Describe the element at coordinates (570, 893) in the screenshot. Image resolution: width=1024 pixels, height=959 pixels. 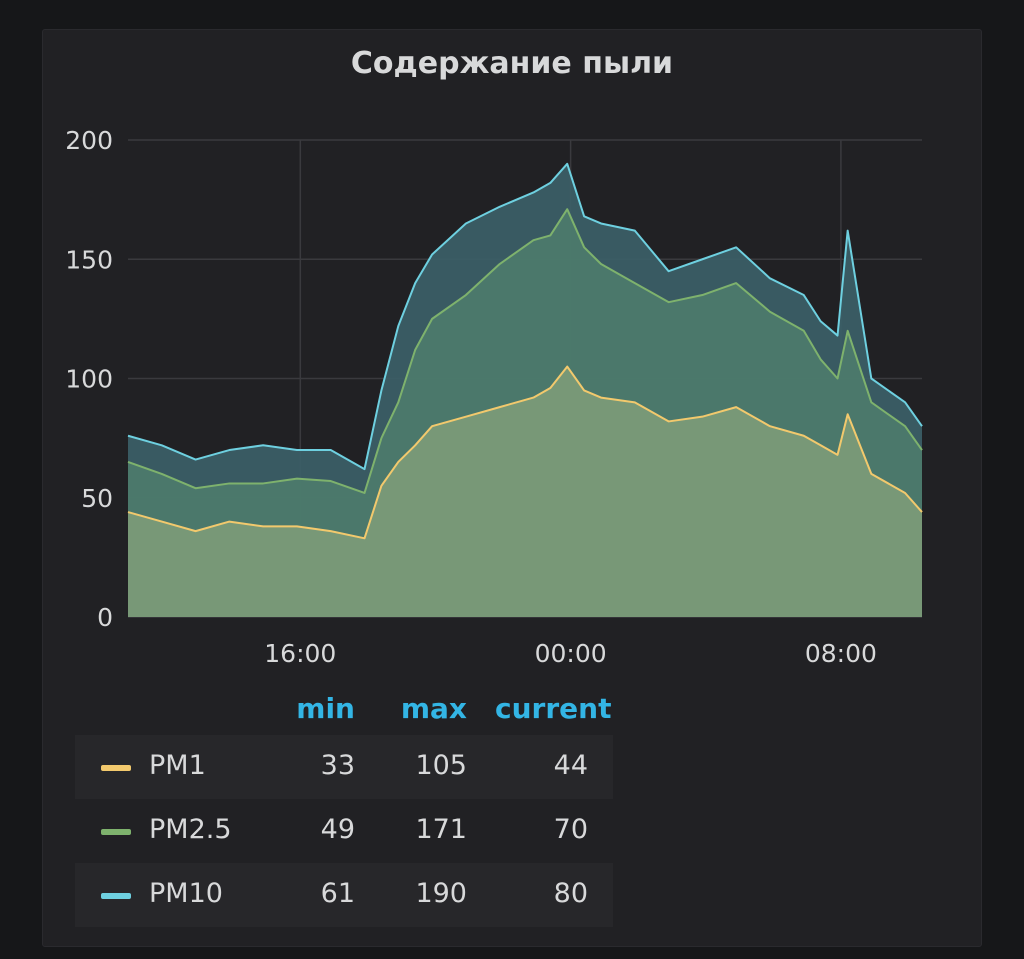
I see `legend-current-value: 80` at that location.